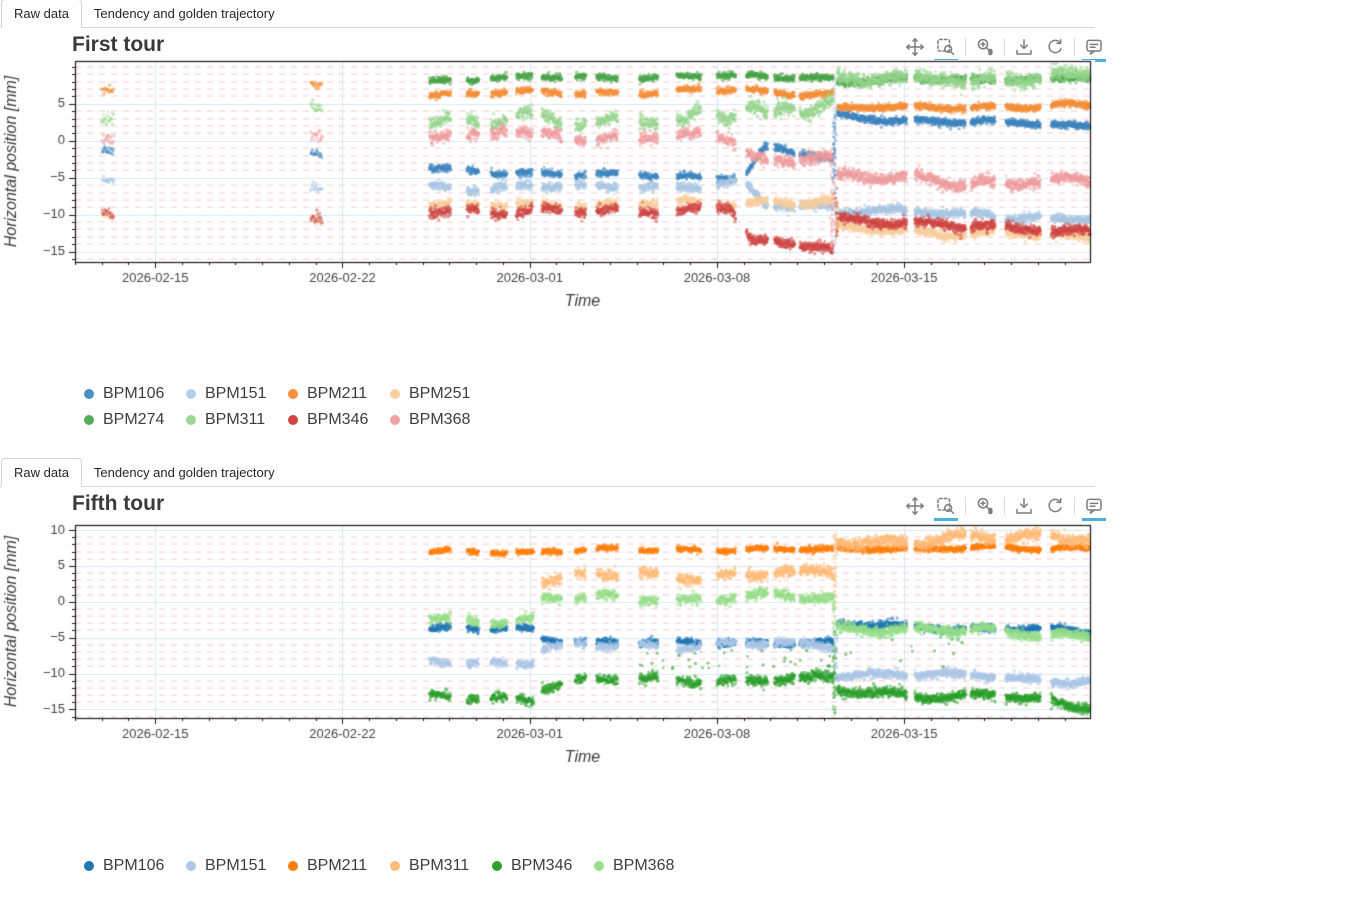 The image size is (1354, 918). I want to click on legend-item-bpm274: BPM274, so click(135, 420).